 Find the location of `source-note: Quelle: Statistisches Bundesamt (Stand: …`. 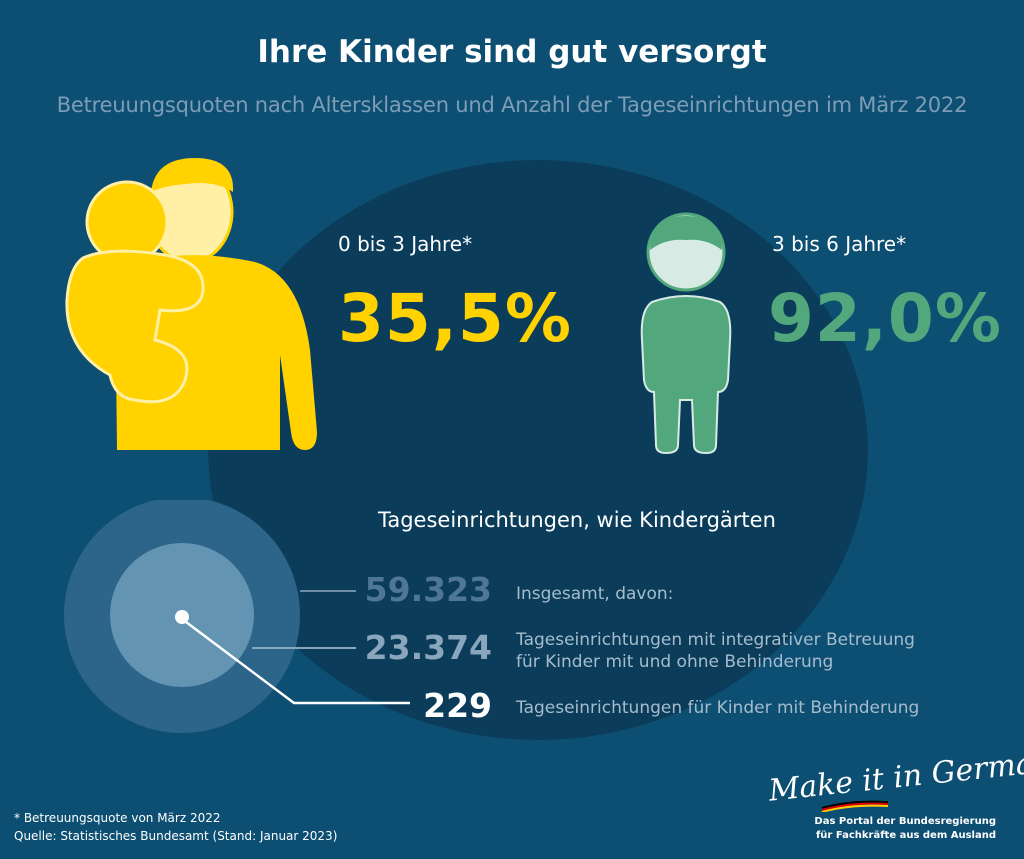

source-note: Quelle: Statistisches Bundesamt (Stand: … is located at coordinates (176, 836).